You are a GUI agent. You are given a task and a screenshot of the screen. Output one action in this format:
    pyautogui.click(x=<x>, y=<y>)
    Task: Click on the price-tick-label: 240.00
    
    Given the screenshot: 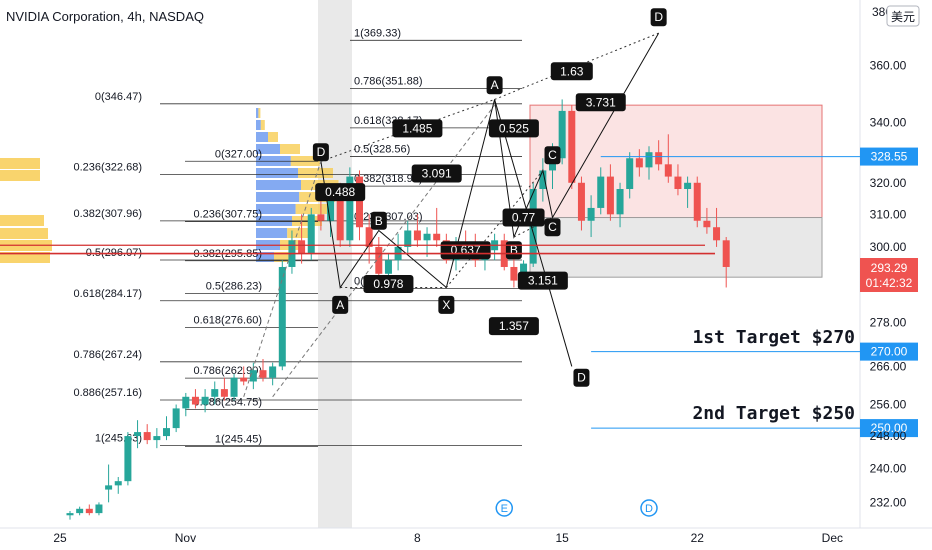 What is the action you would take?
    pyautogui.click(x=888, y=469)
    